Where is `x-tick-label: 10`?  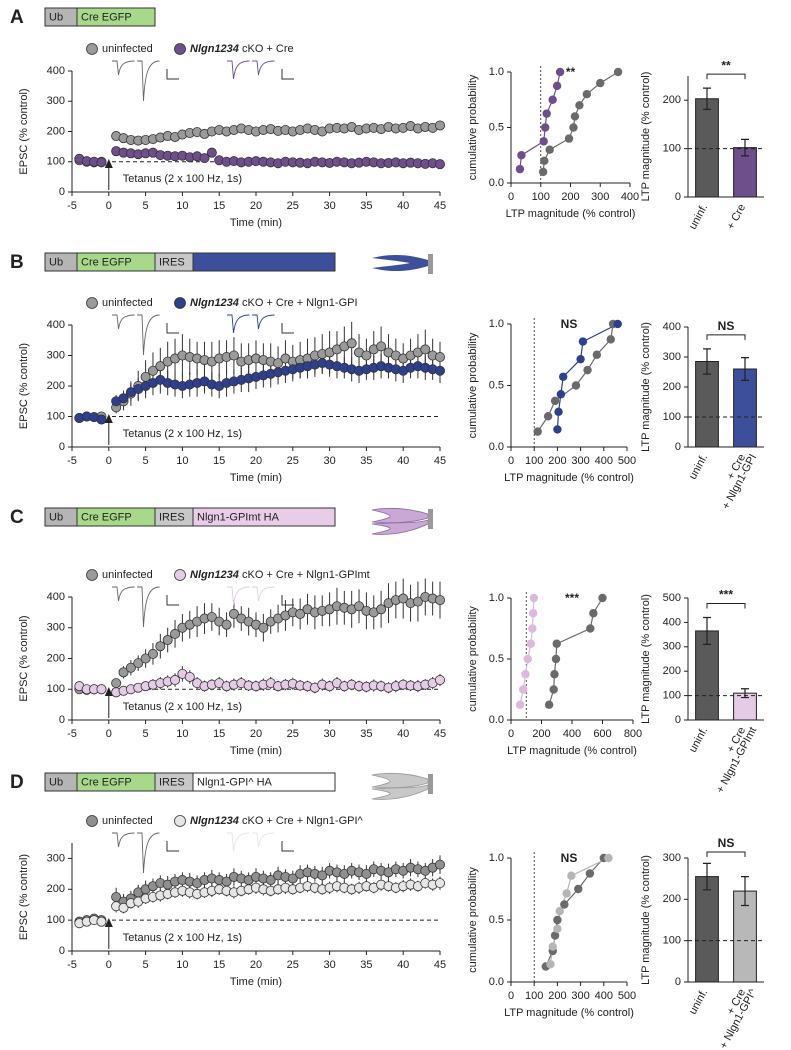 x-tick-label: 10 is located at coordinates (182, 461).